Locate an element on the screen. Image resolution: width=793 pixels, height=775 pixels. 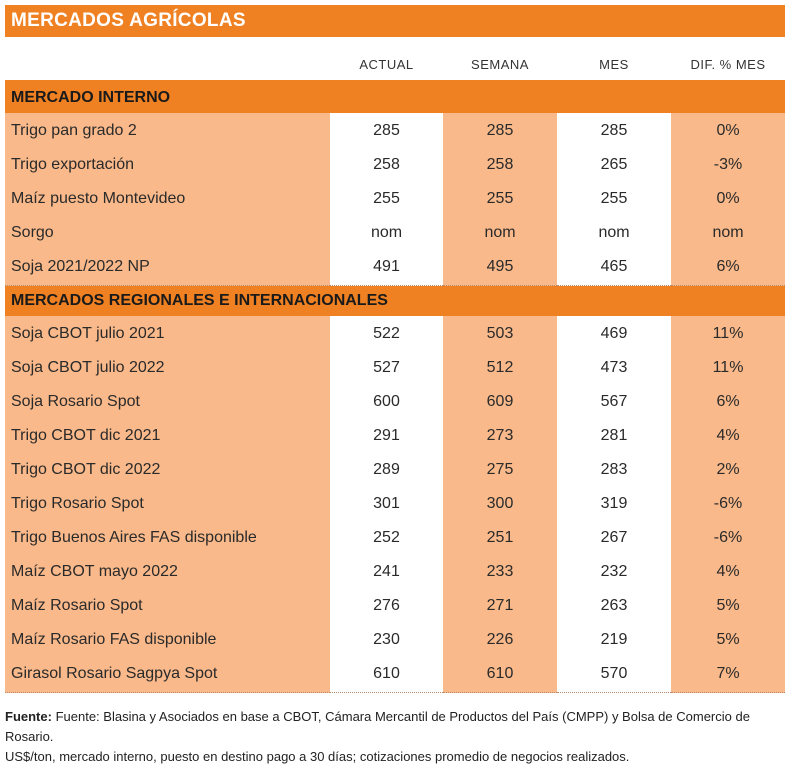
table-title: MERCADOS AGRÍCOLAS is located at coordinates (395, 21).